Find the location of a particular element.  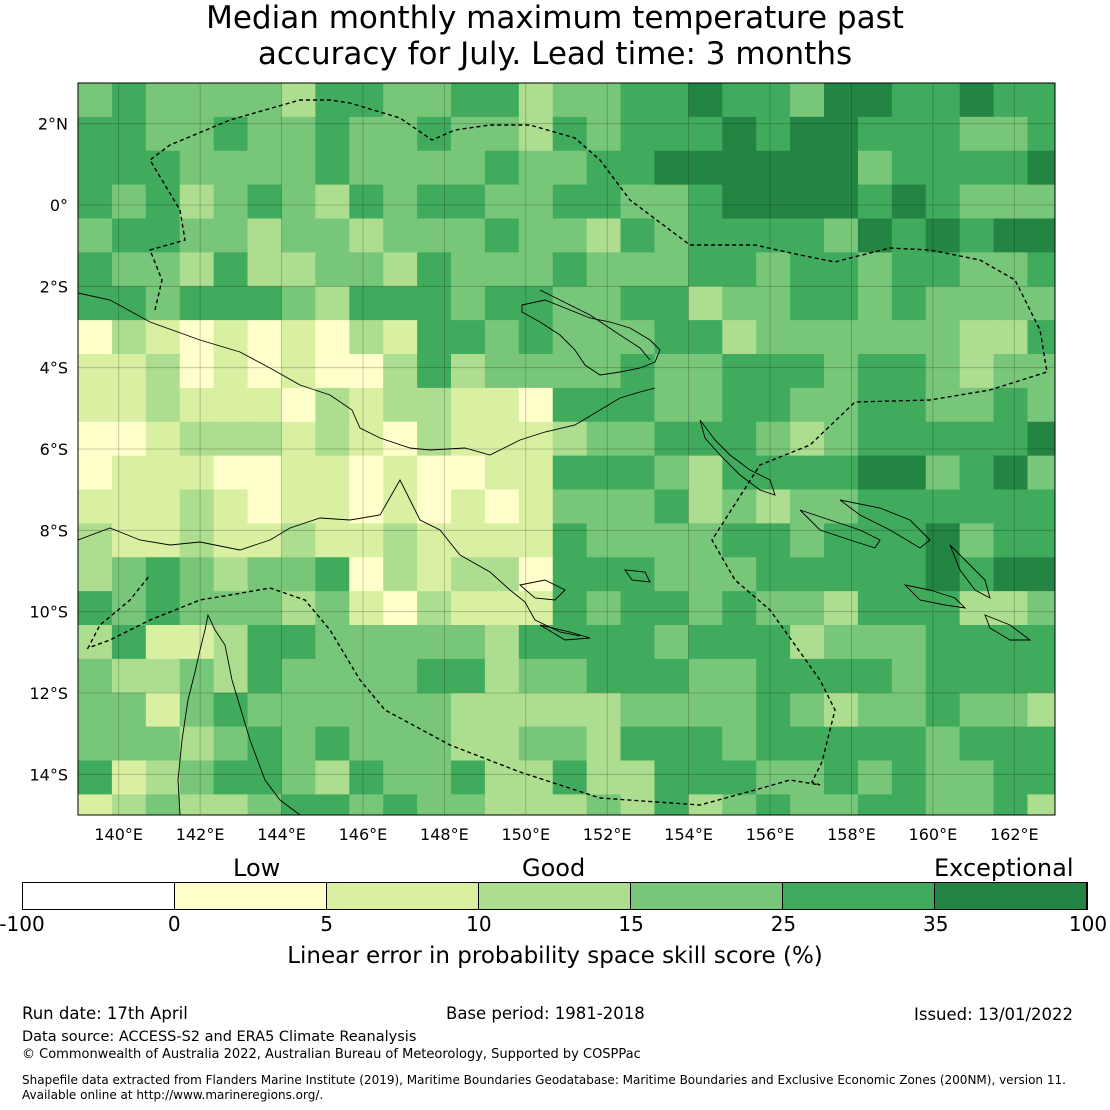

longitude-tick-label: 162°E is located at coordinates (1014, 834).